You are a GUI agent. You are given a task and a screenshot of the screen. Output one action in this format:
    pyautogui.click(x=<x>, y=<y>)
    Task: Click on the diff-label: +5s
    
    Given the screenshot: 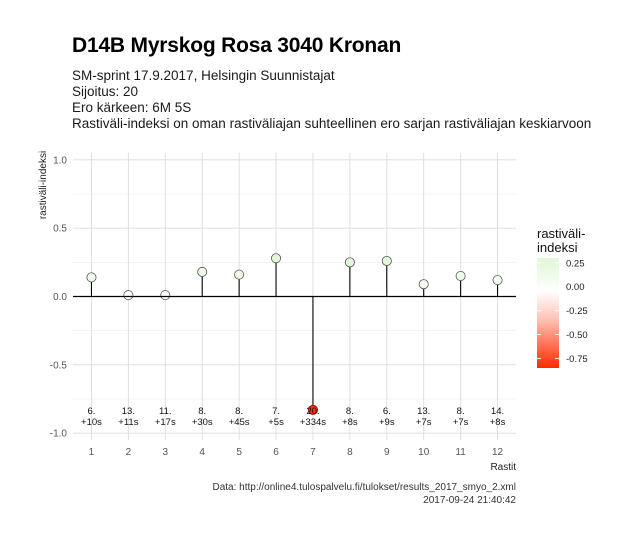 What is the action you would take?
    pyautogui.click(x=276, y=422)
    